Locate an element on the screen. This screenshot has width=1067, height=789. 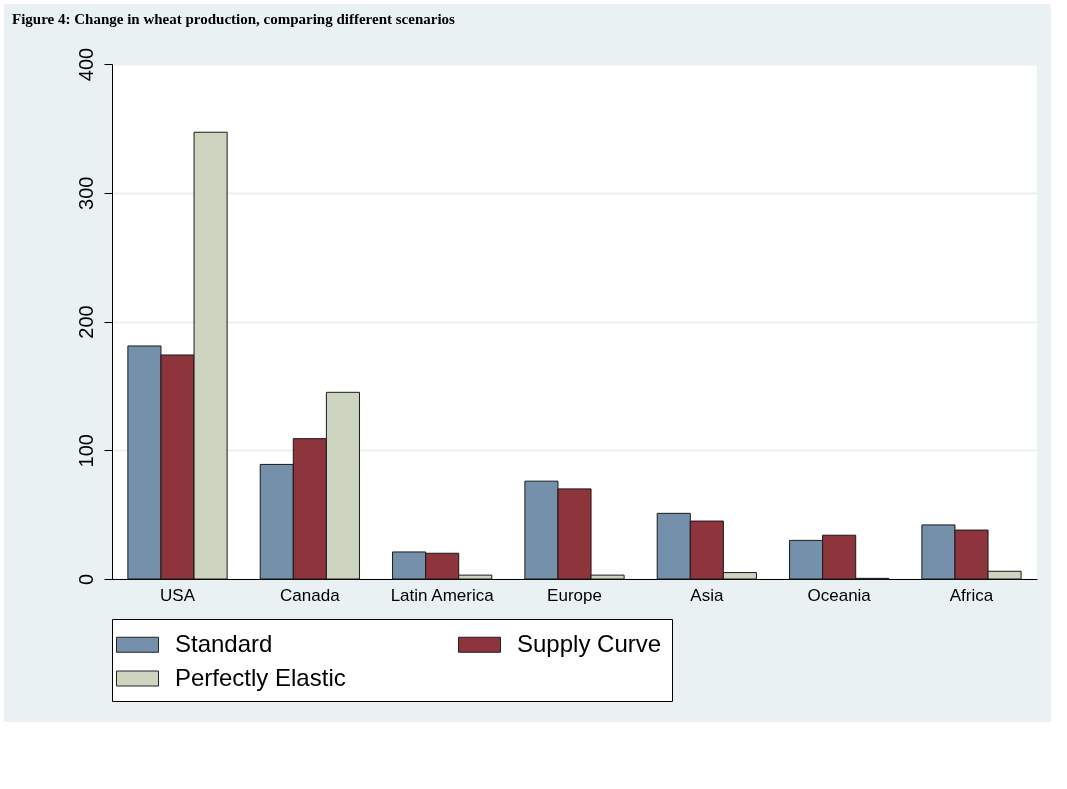
x-tick-label: Canada is located at coordinates (310, 595).